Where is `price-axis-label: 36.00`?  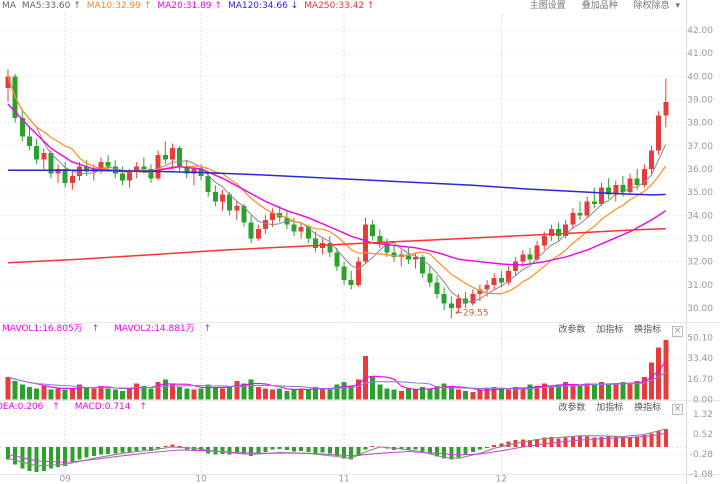 price-axis-label: 36.00 is located at coordinates (700, 170).